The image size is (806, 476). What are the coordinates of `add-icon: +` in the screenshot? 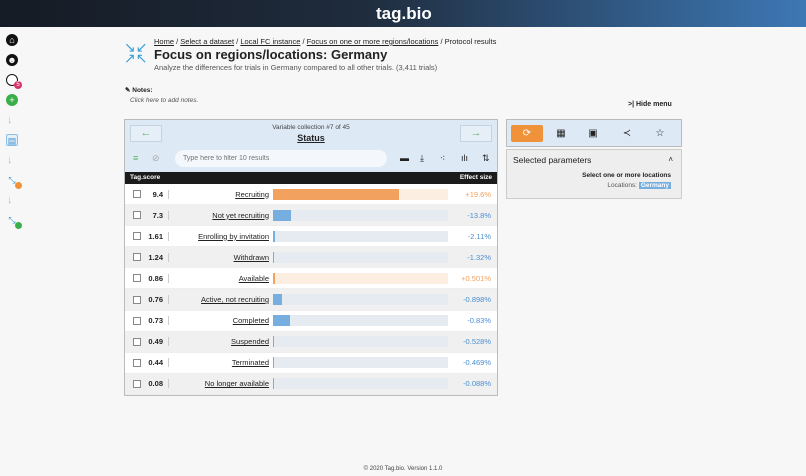 It's located at (12, 100).